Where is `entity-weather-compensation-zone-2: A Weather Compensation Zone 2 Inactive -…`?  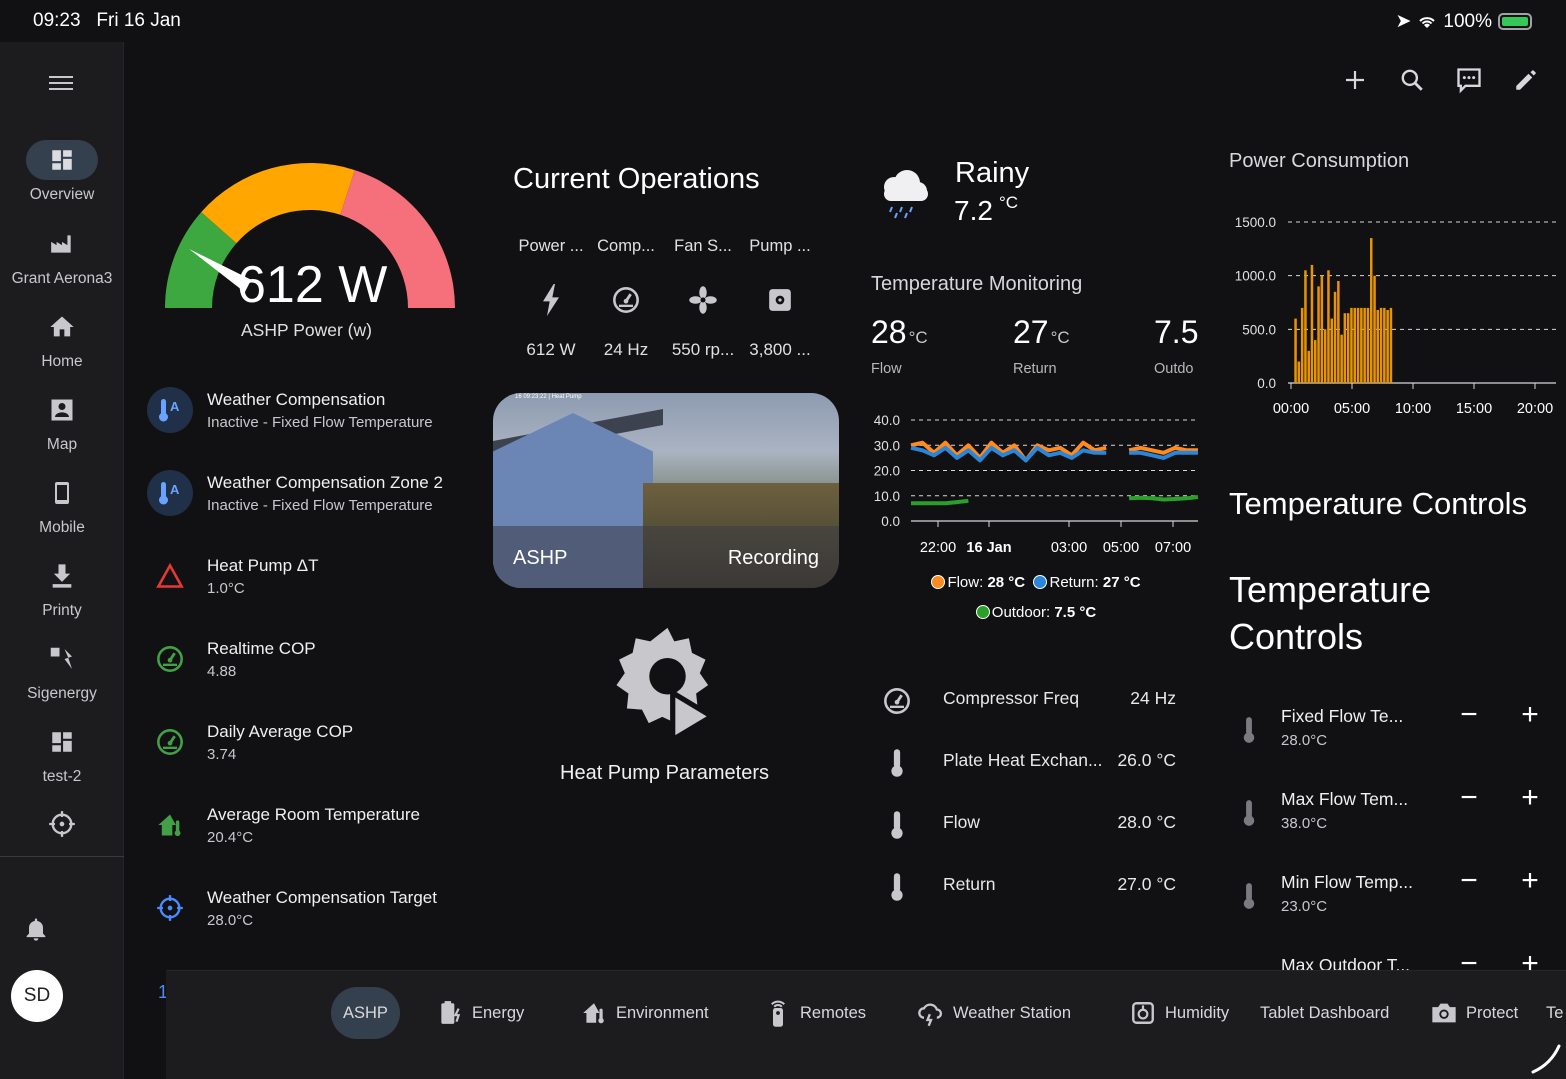 entity-weather-compensation-zone-2: A Weather Compensation Zone 2 Inactive -… is located at coordinates (311, 493).